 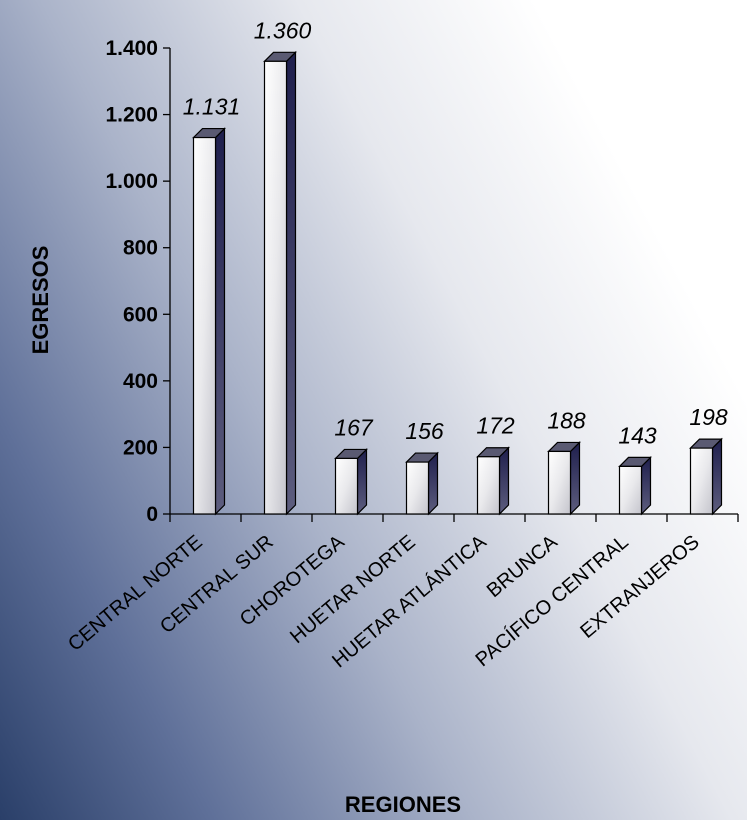 I want to click on y-tick-label: 200, so click(x=140, y=447).